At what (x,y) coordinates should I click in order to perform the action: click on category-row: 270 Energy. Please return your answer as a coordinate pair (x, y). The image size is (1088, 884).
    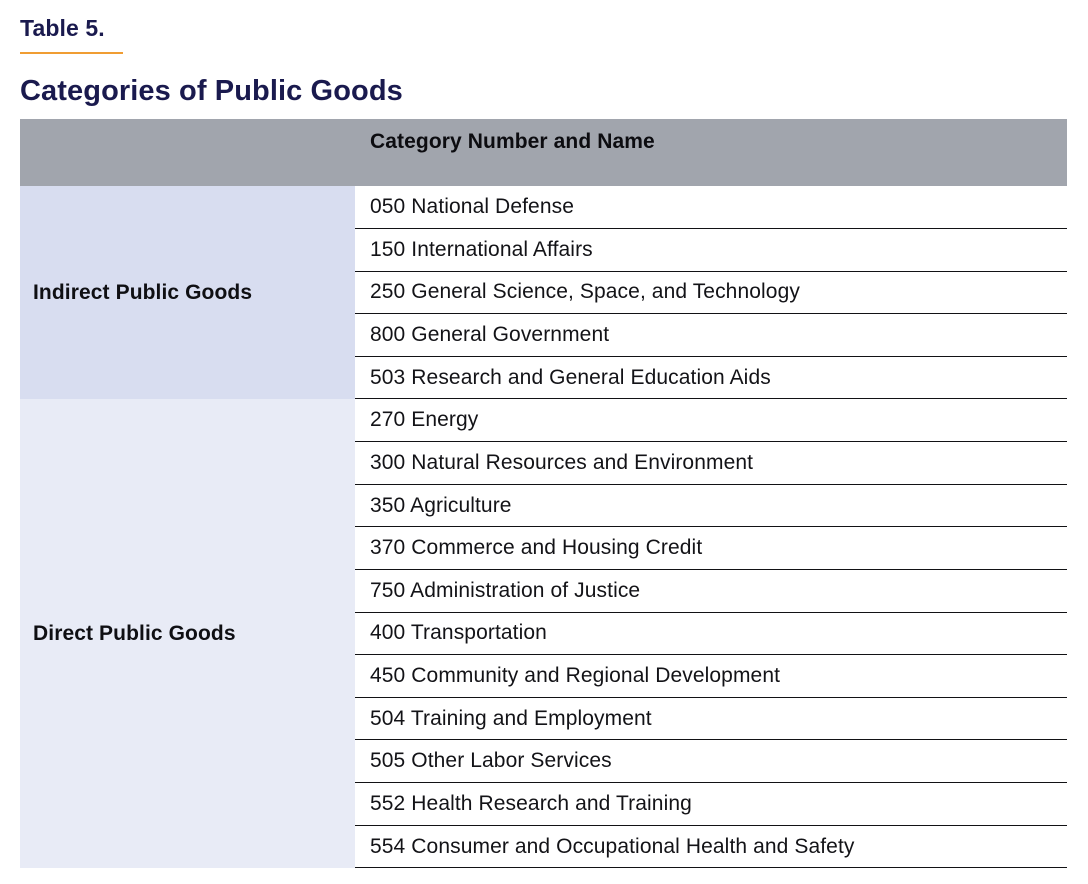
    Looking at the image, I should click on (711, 421).